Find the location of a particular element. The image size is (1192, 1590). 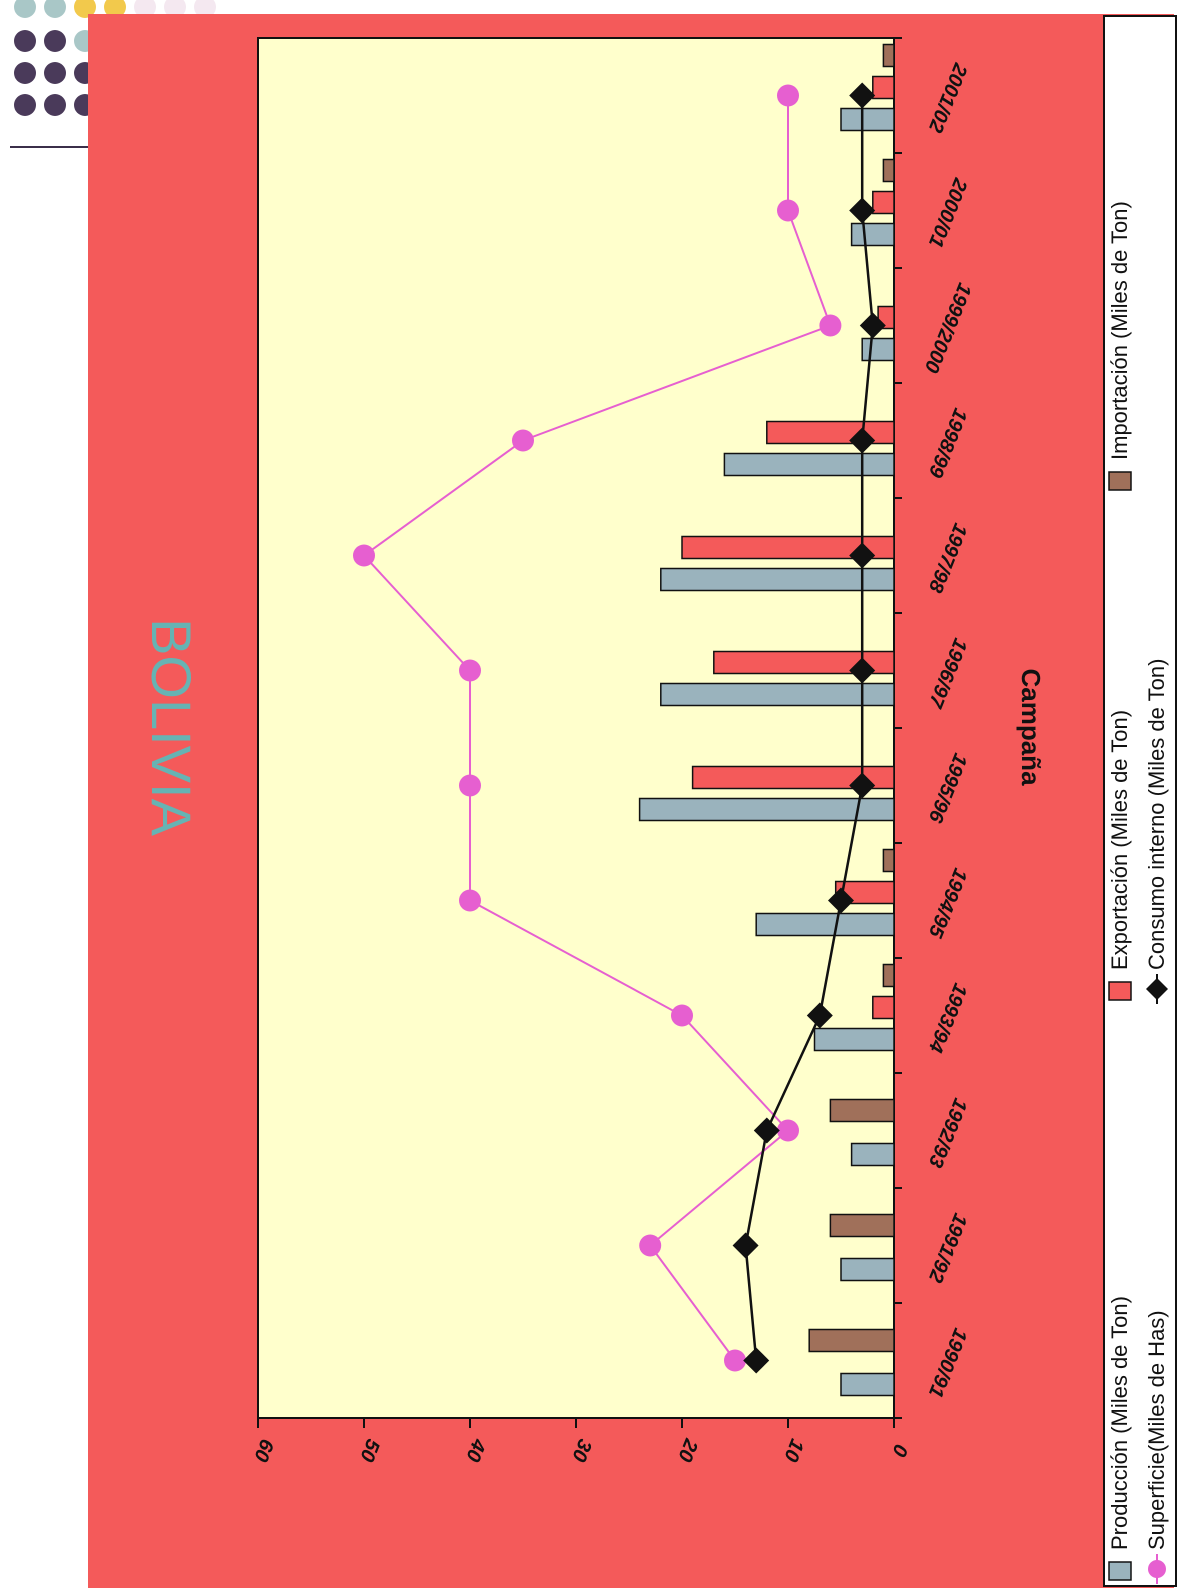

legend-label: Superficie(Miles de Has) is located at coordinates (1156, 1430).